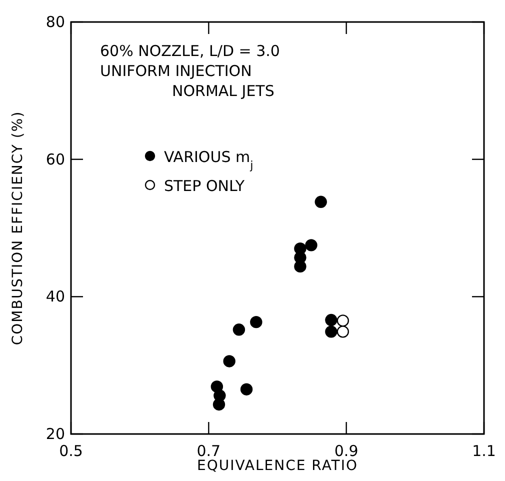 The width and height of the screenshot is (505, 481). Describe the element at coordinates (55, 159) in the screenshot. I see `y-tick-label: 60` at that location.